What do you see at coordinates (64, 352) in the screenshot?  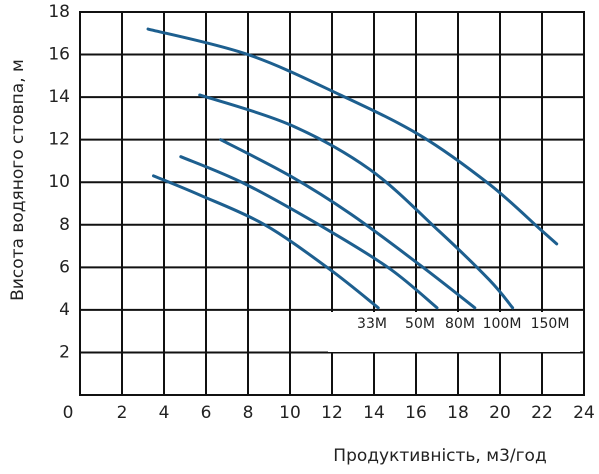 I see `y-tick-label: 2` at bounding box center [64, 352].